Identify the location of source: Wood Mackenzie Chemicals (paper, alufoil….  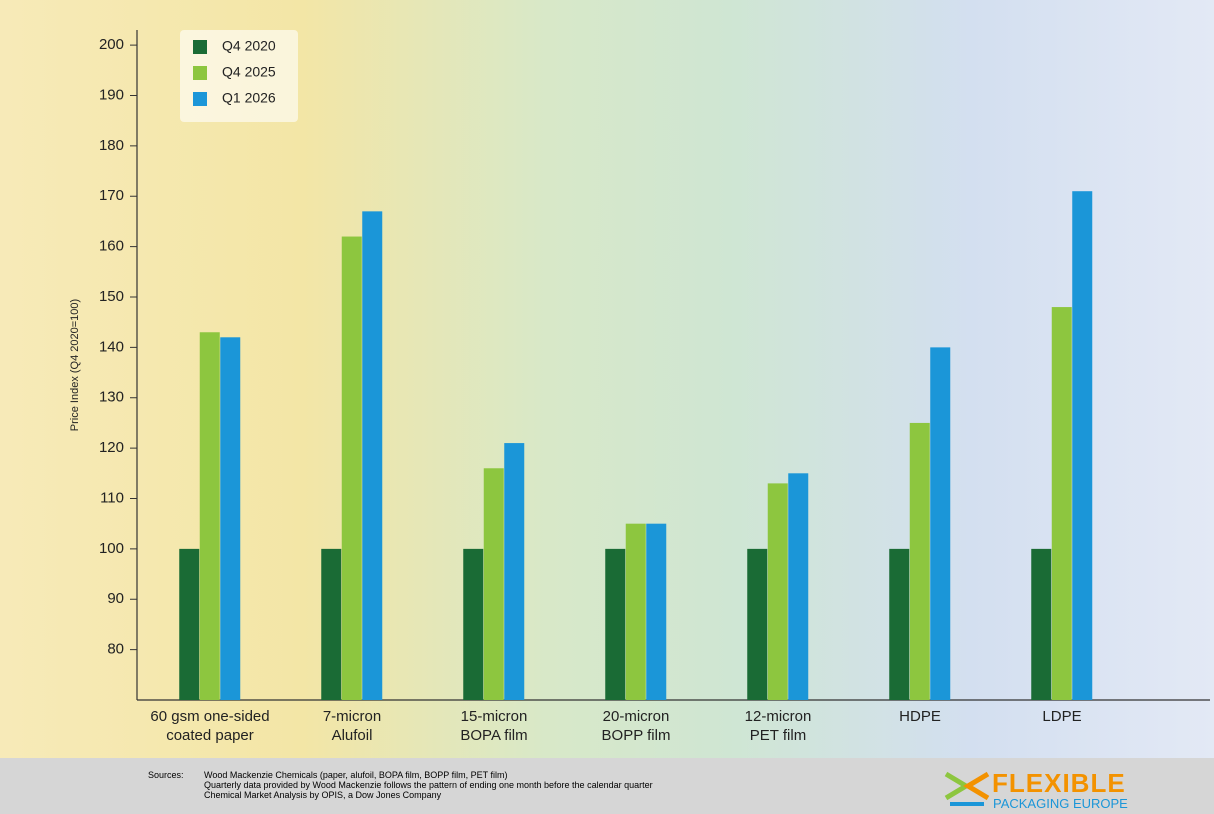
(356, 775).